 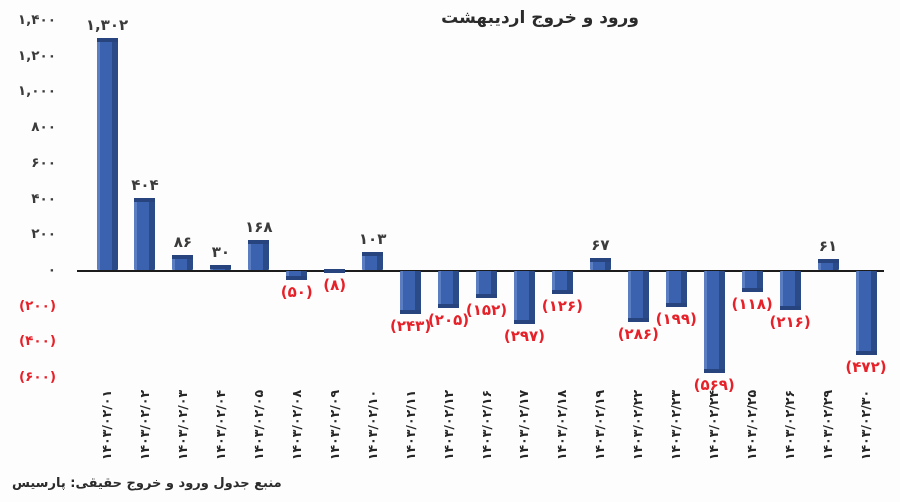 What do you see at coordinates (220, 425) in the screenshot?
I see `x-axis-category-label: ۱۴۰۳/۰۲/۰۴` at bounding box center [220, 425].